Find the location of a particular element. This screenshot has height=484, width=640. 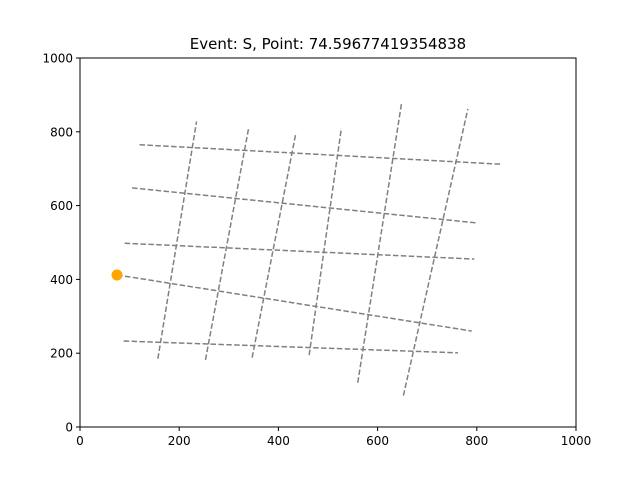

x-tick-label: 1000 is located at coordinates (576, 441).